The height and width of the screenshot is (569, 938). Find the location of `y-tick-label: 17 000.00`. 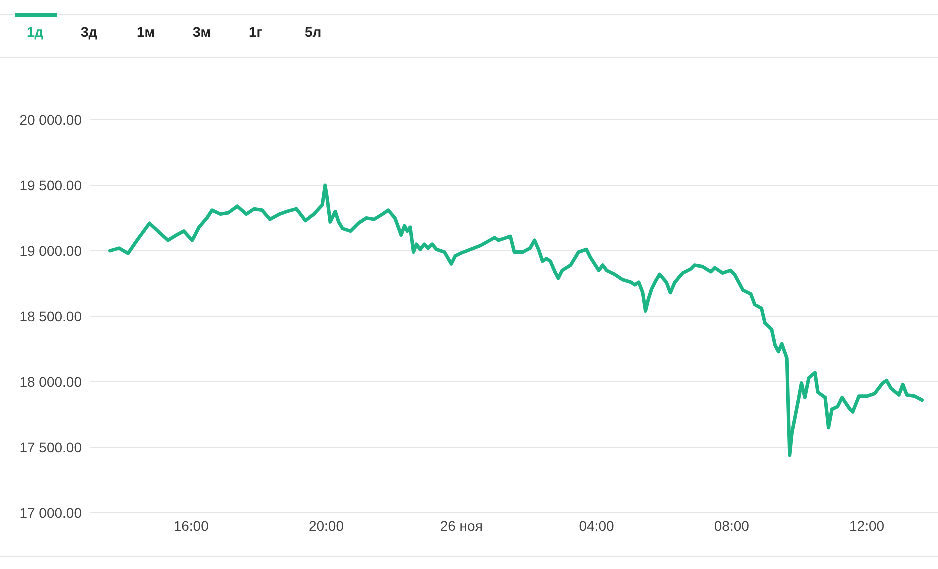

y-tick-label: 17 000.00 is located at coordinates (51, 512).